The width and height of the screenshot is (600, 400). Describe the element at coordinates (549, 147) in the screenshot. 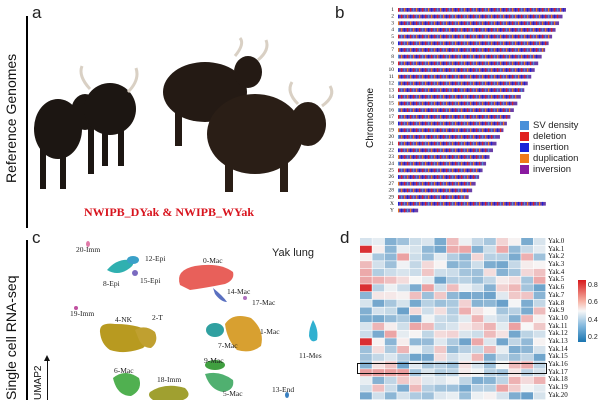

I see `legend-item-insertion: insertion` at that location.